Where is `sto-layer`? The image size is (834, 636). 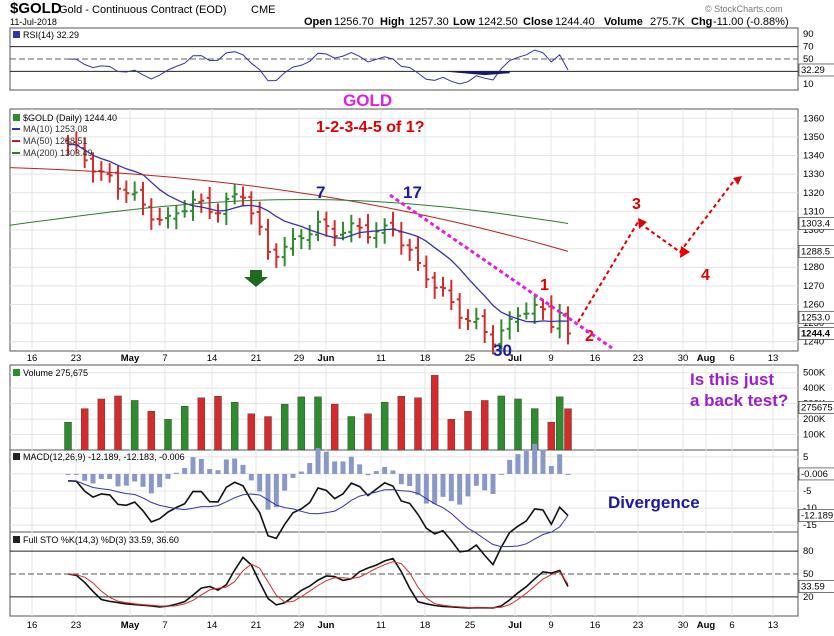 sto-layer is located at coordinates (318, 582).